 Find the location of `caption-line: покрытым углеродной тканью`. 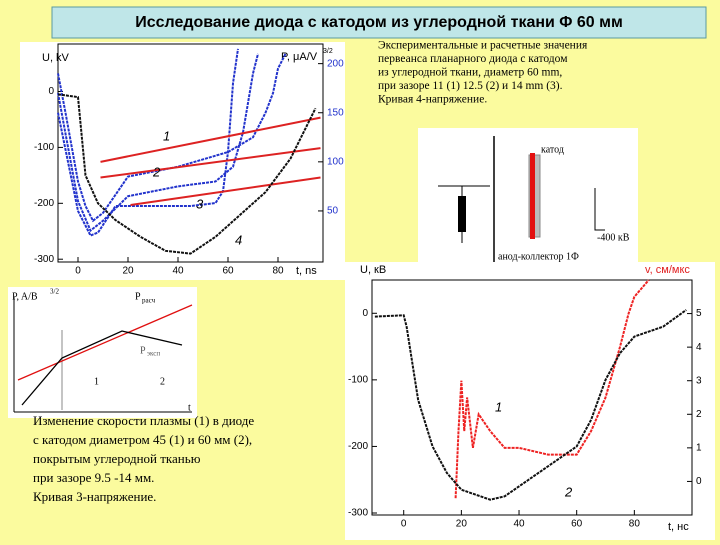

caption-line: покрытым углеродной тканью is located at coordinates (117, 458).